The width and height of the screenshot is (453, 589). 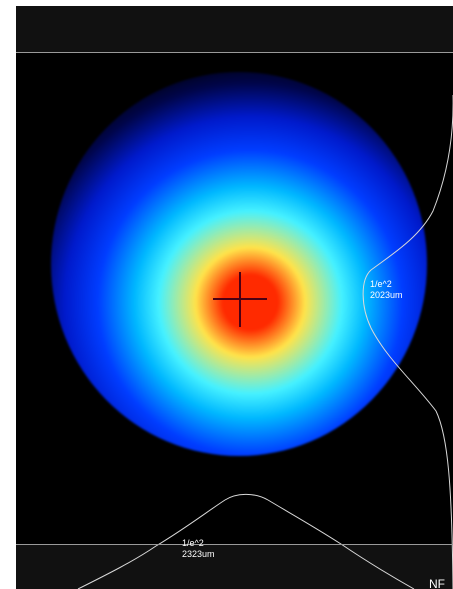 I want to click on bottom-guide-line, so click(x=234, y=544).